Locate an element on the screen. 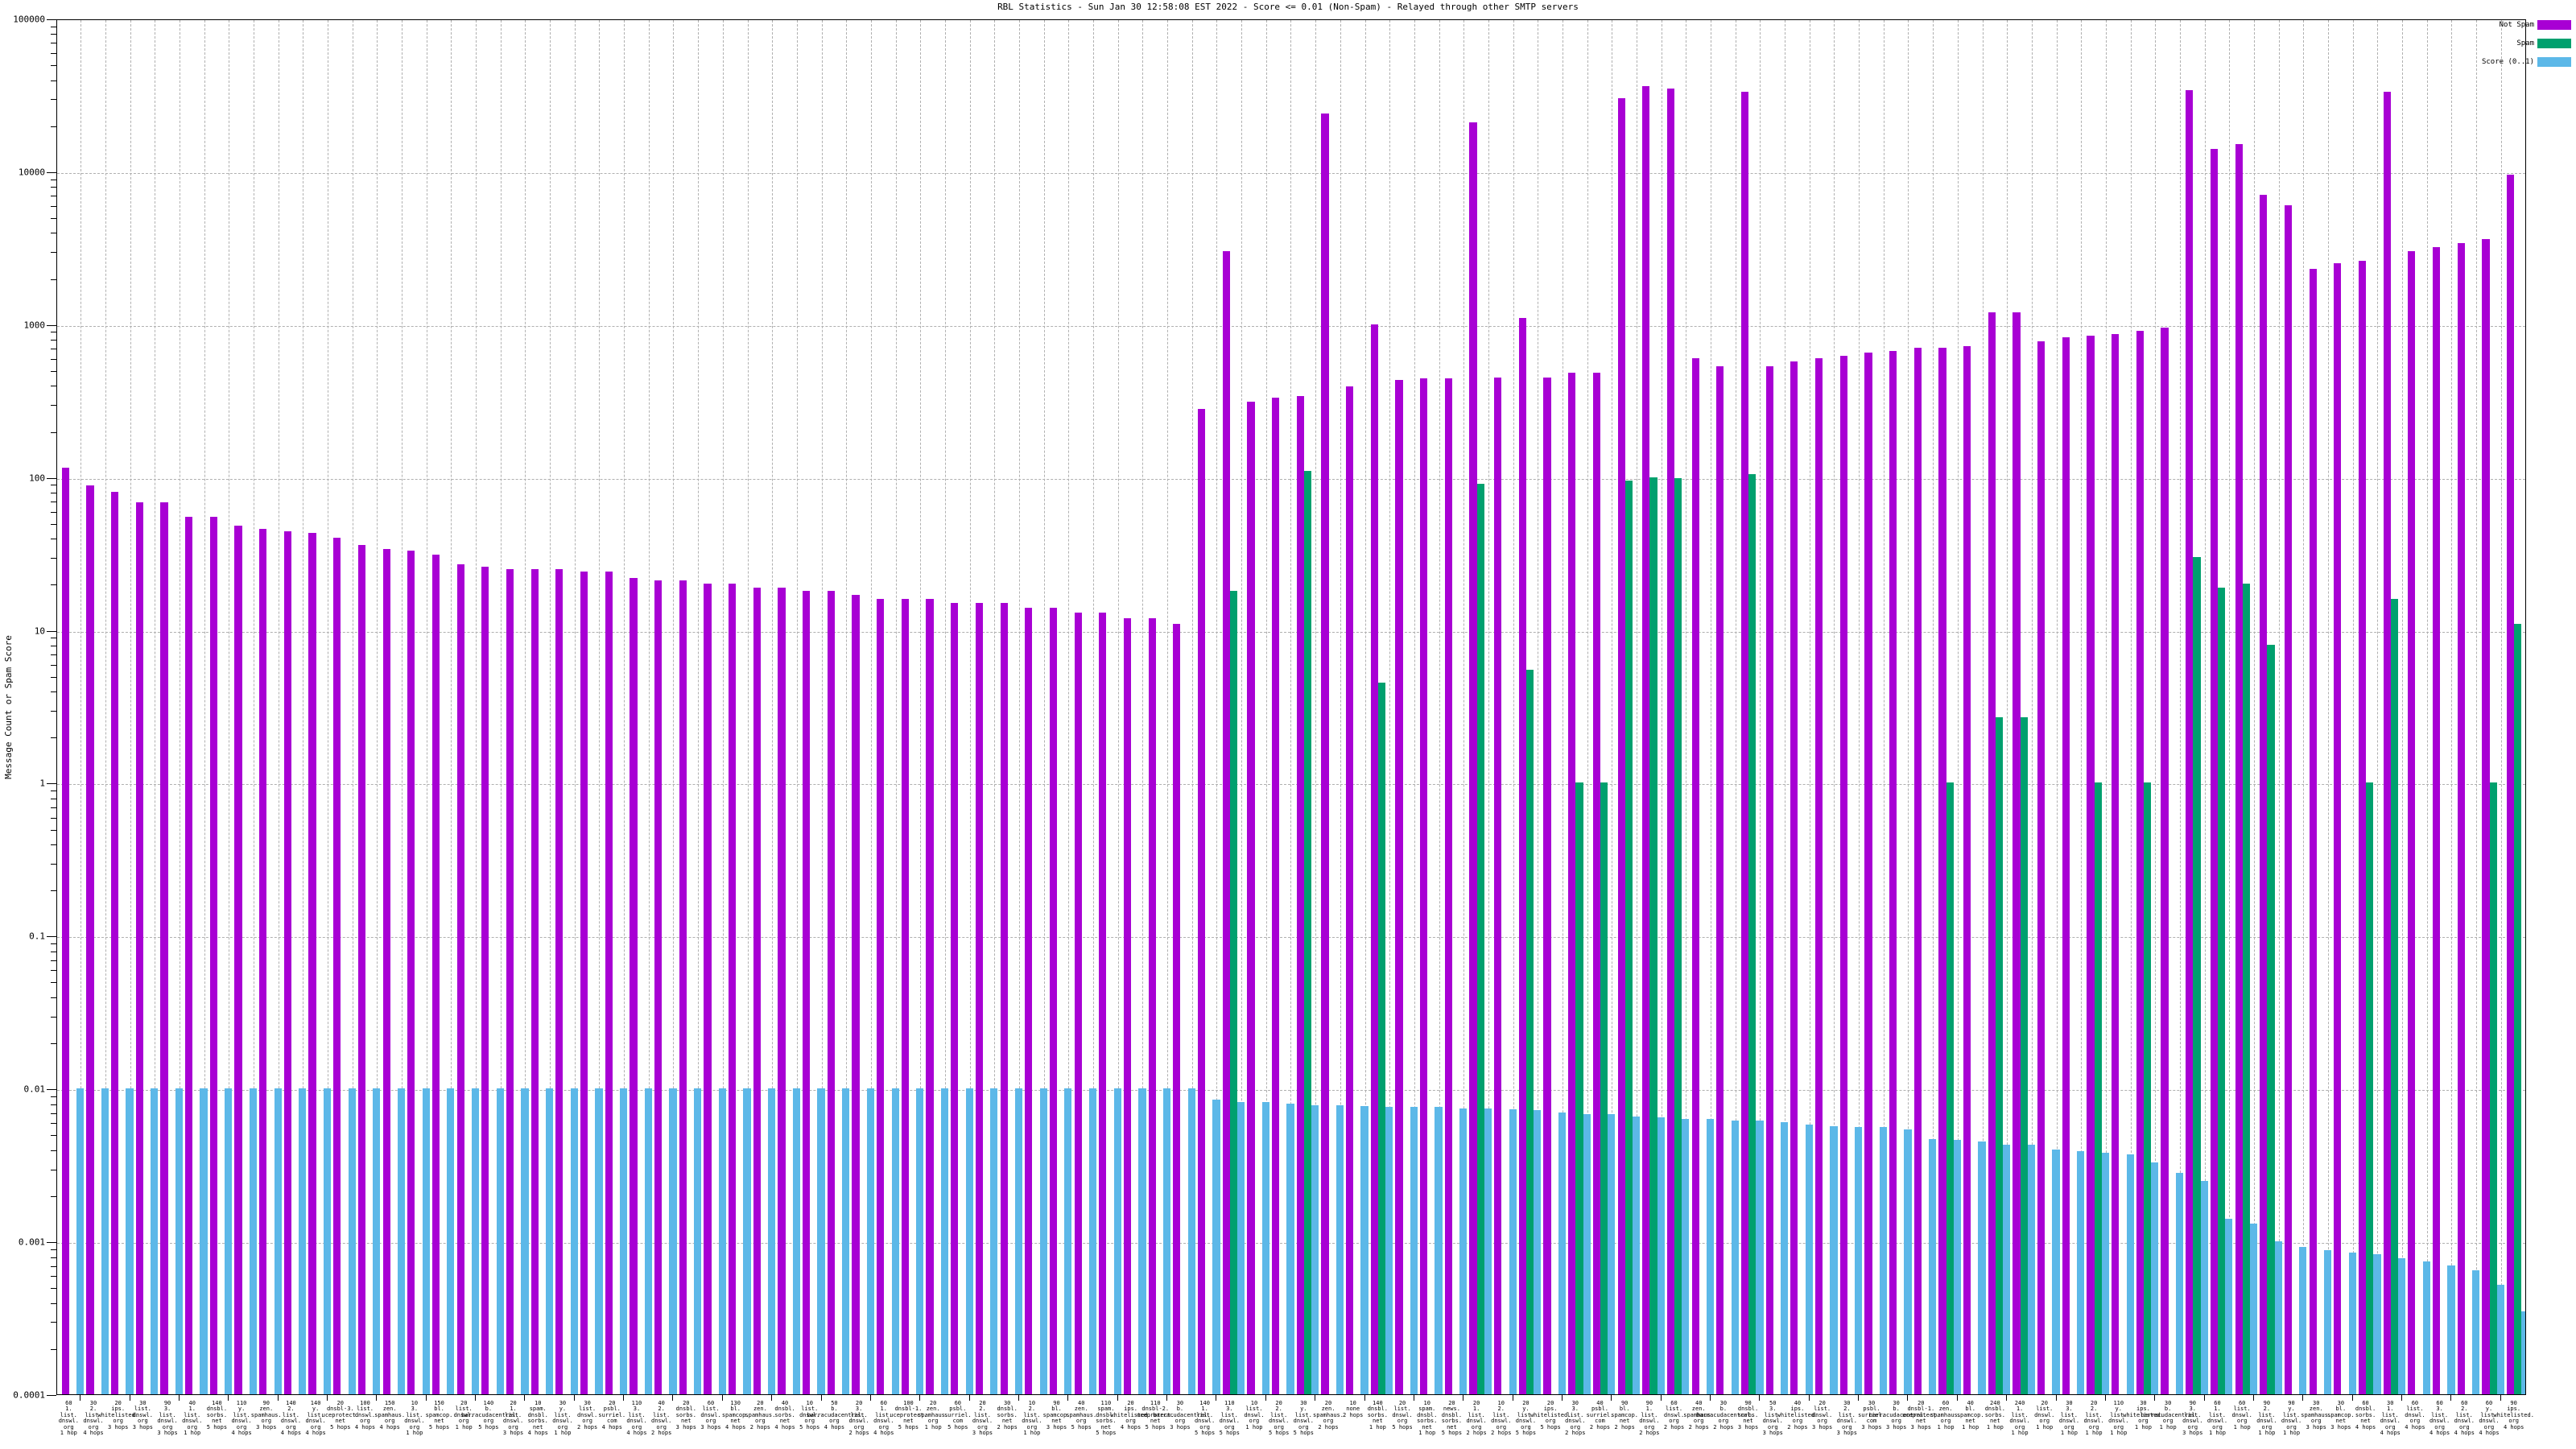  x-axis-label: 140 y. list. dnswl. org 4 hops is located at coordinates (315, 1418).